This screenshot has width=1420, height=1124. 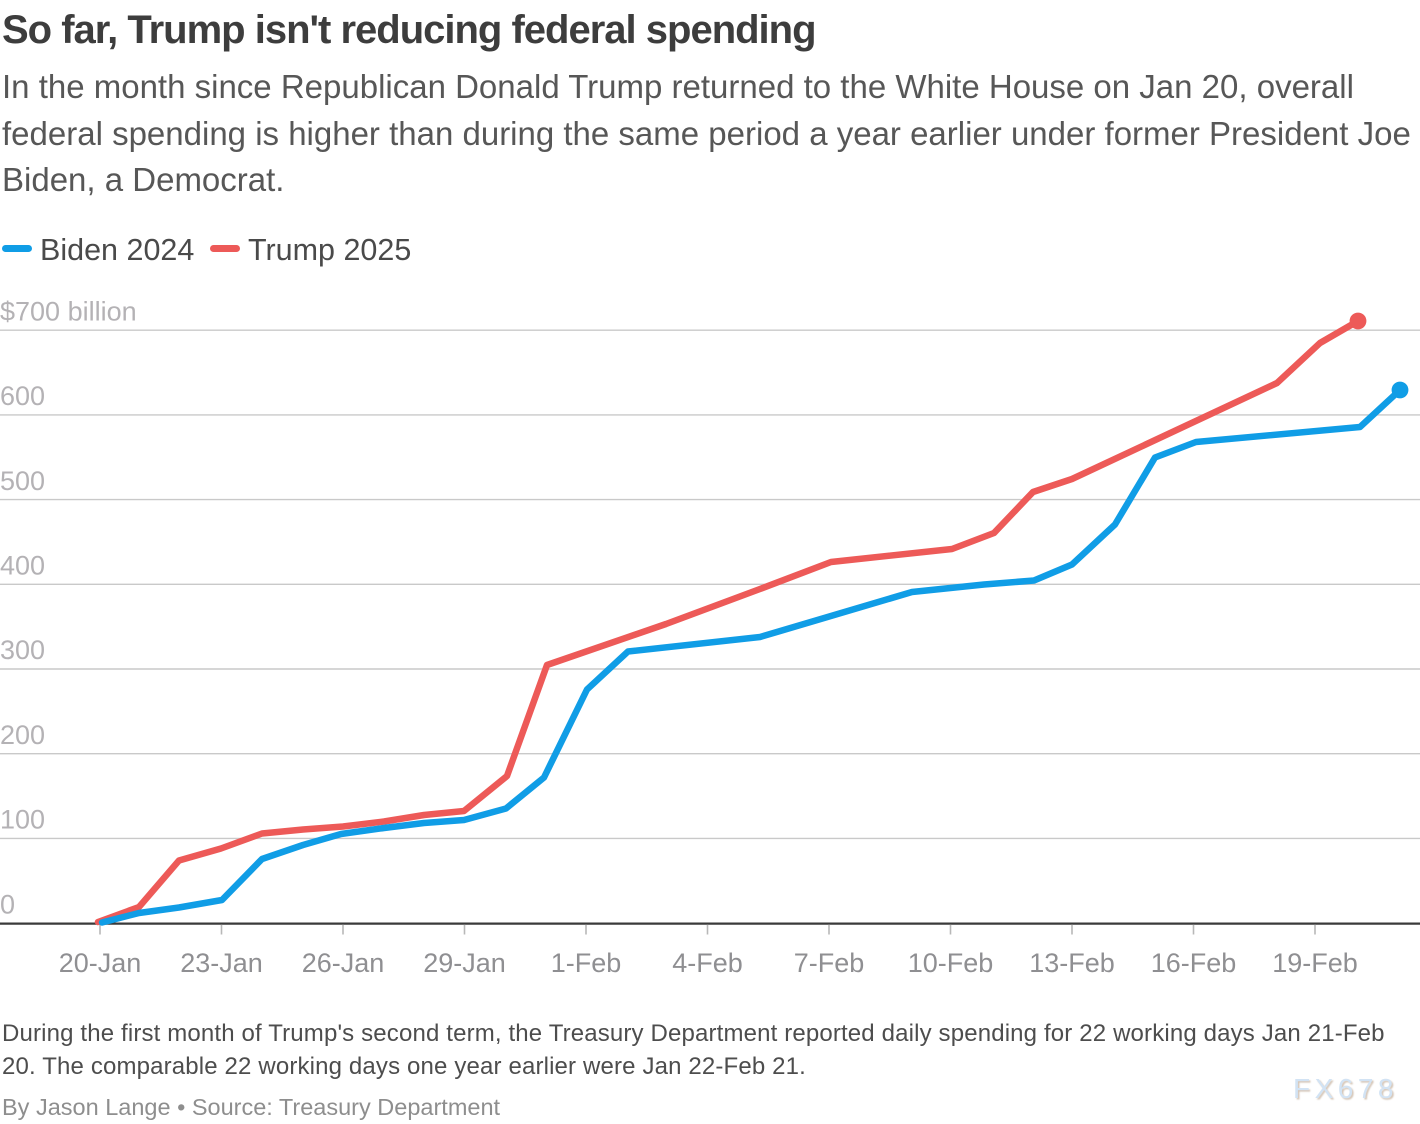 What do you see at coordinates (1315, 963) in the screenshot?
I see `svg-text: 19-Feb` at bounding box center [1315, 963].